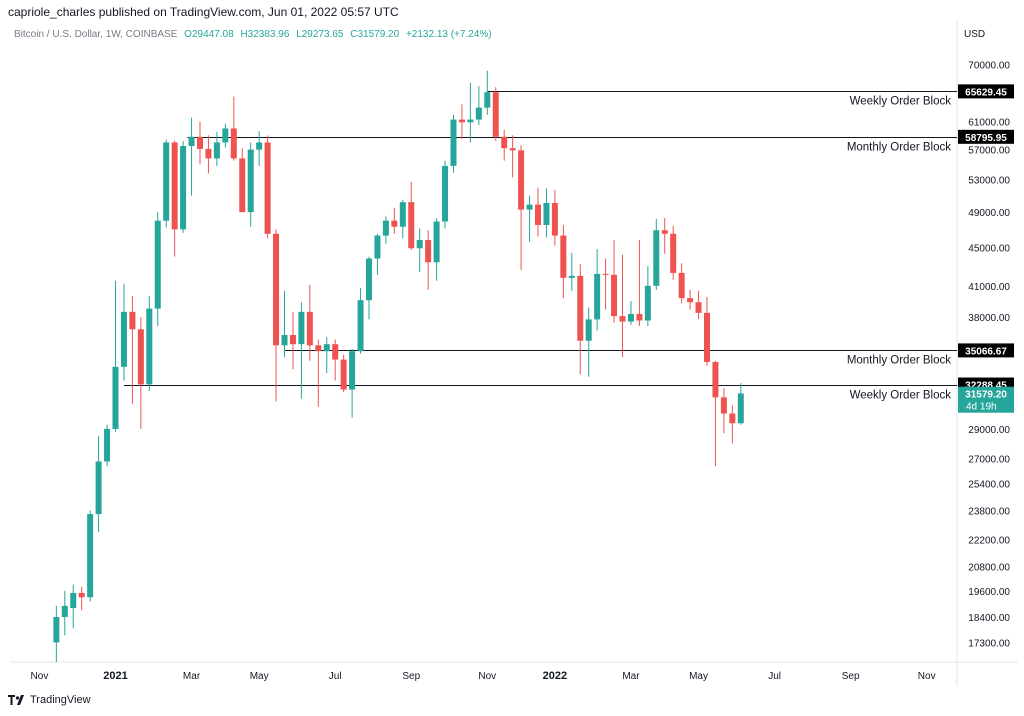  I want to click on y-tick-label: 27000.00, so click(989, 459).